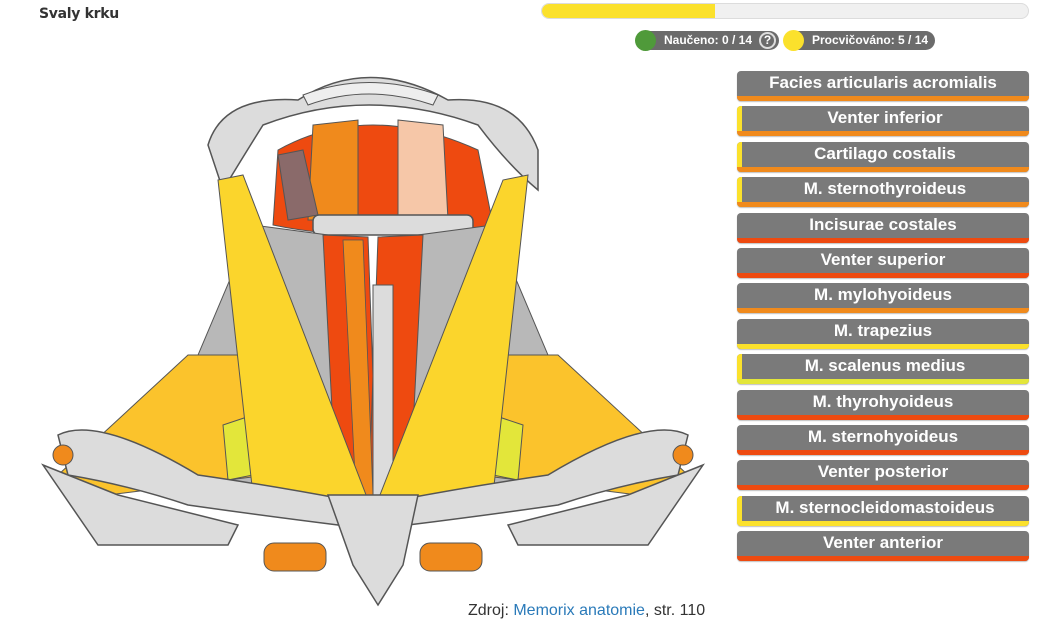  What do you see at coordinates (885, 189) in the screenshot?
I see `option-label: M. sternothyroideus` at bounding box center [885, 189].